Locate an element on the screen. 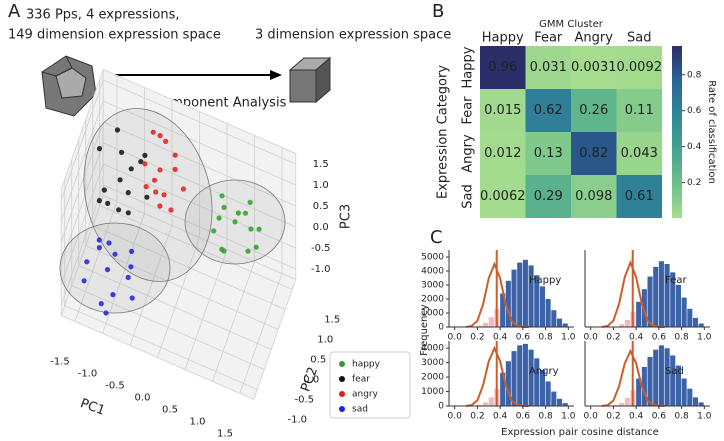  x-tick-label: 0.6 is located at coordinates (659, 417).